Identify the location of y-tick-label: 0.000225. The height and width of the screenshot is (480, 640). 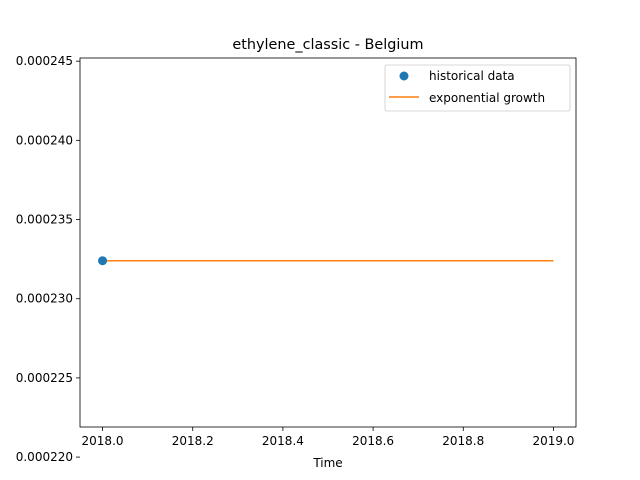
(44, 378).